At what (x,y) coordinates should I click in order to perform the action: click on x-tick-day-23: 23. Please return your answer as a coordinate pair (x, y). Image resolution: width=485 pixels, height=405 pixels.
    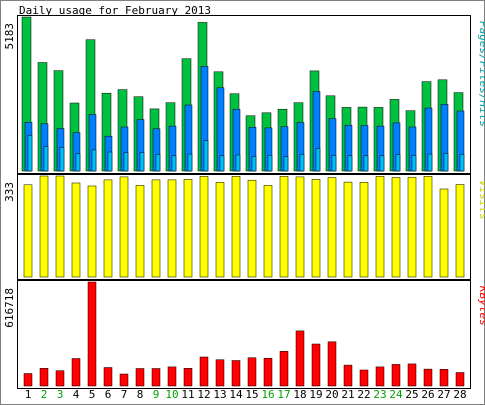
    Looking at the image, I should click on (379, 394).